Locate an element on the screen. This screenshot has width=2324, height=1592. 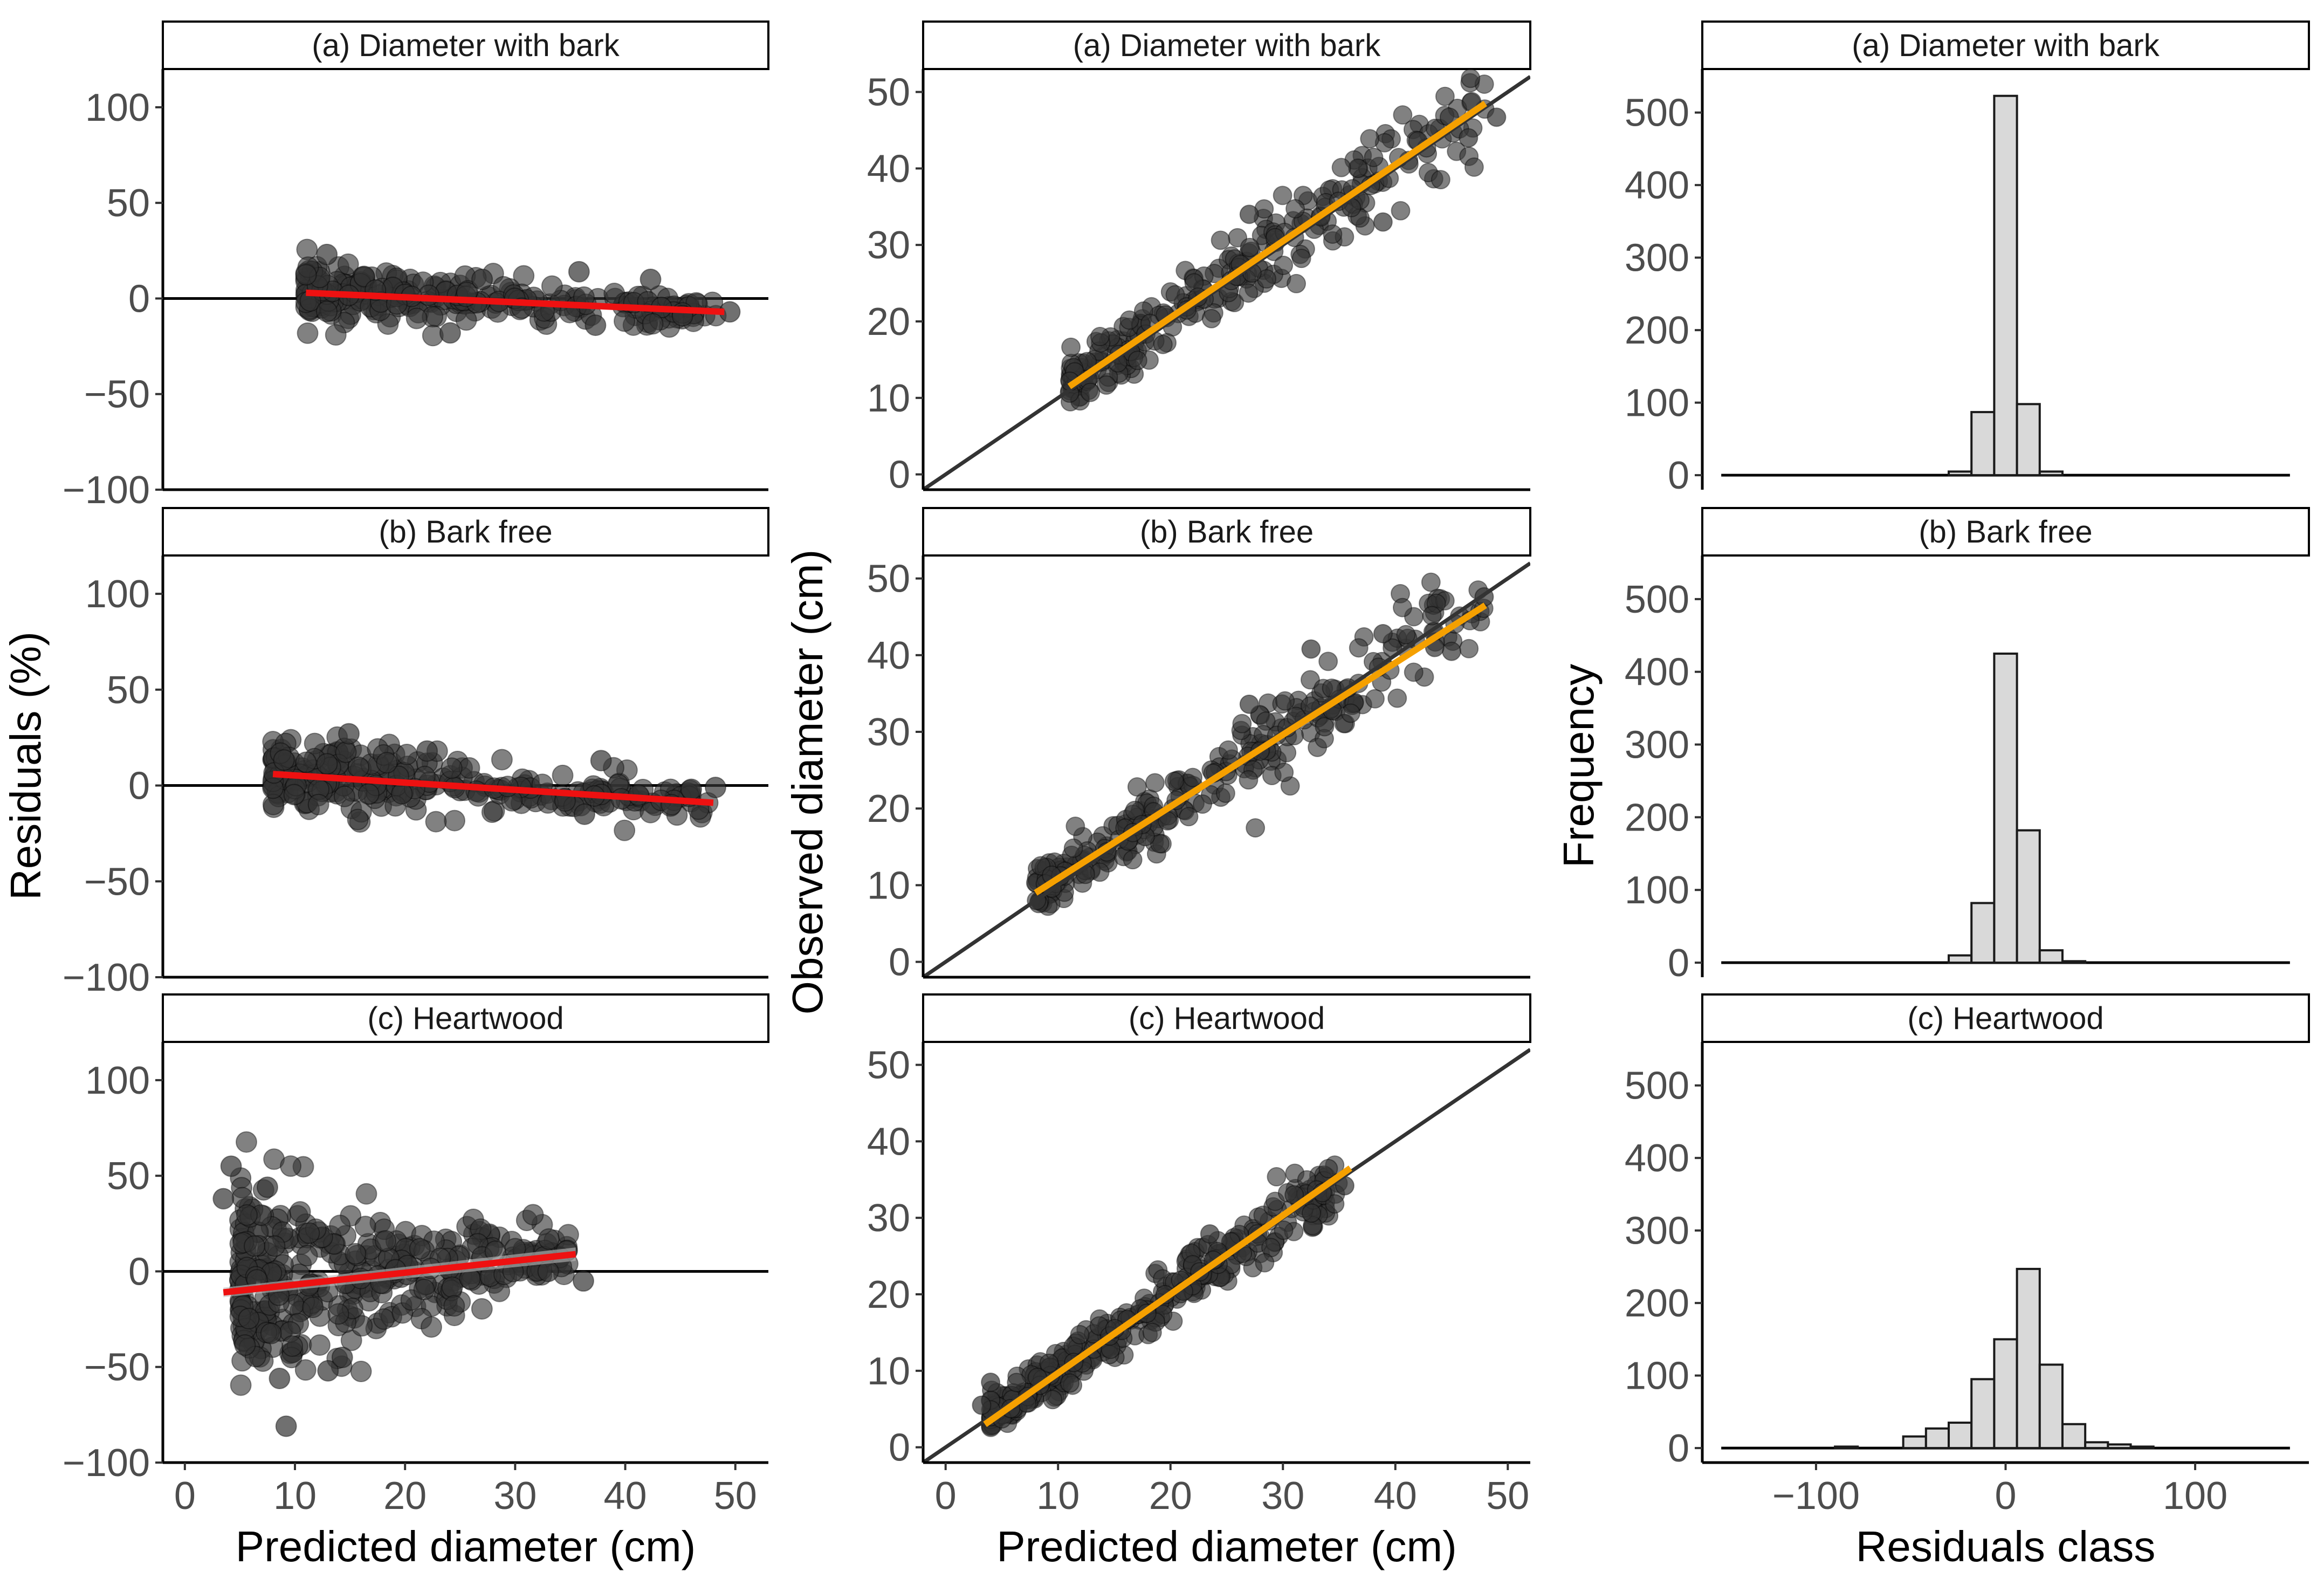
y-tick-label: 200 is located at coordinates (1657, 817).